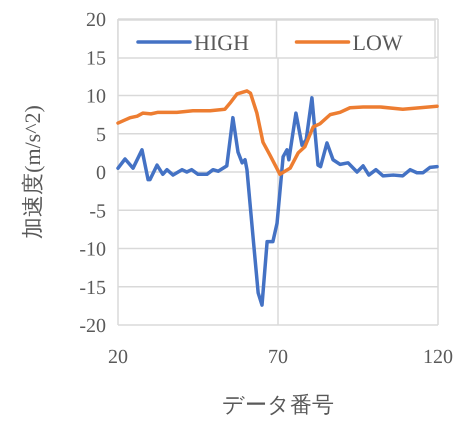 The image size is (460, 421). Describe the element at coordinates (377, 42) in the screenshot. I see `legend-label: LOW` at that location.